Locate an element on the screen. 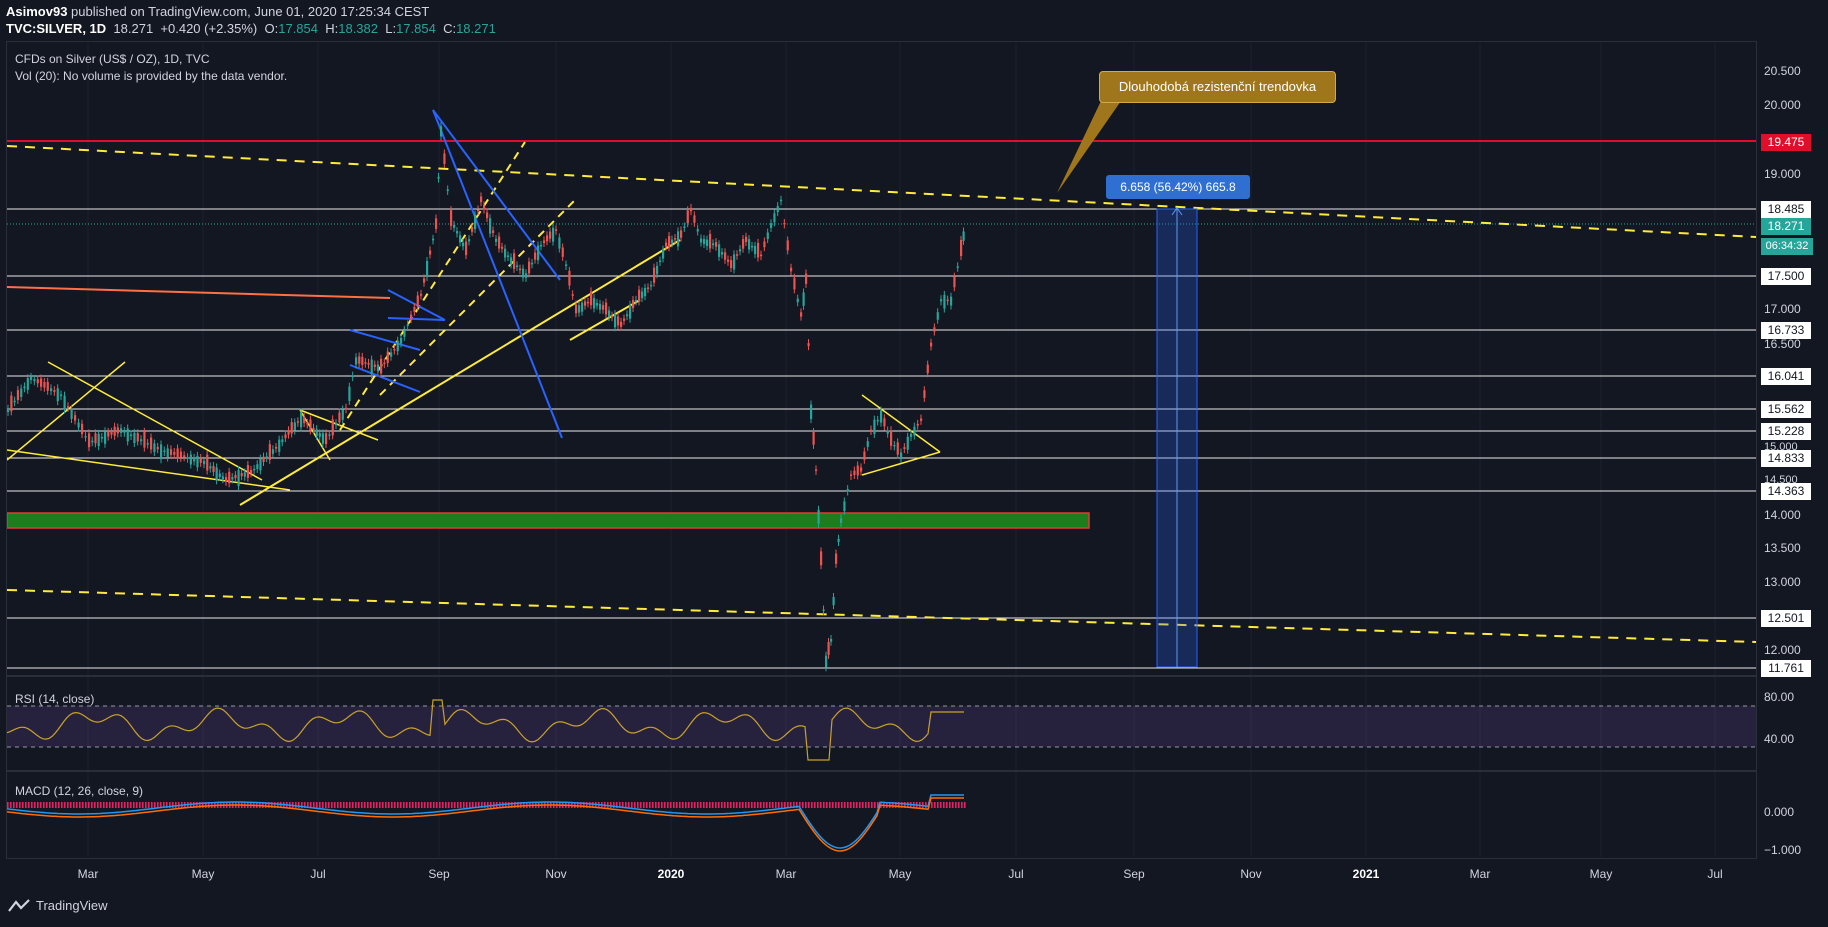 Image resolution: width=1828 pixels, height=927 pixels. axis-tick: 20.000 is located at coordinates (1782, 105).